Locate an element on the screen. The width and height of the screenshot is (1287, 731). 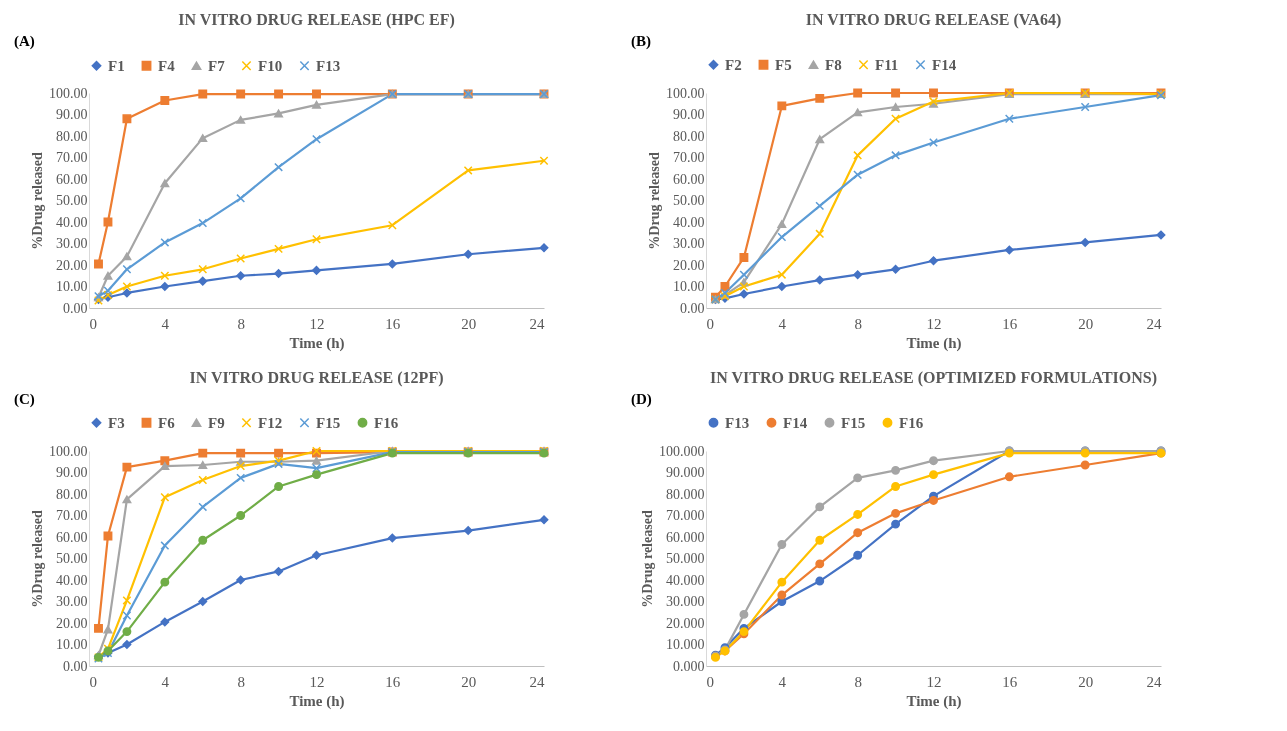
legend-label: F2 is located at coordinates (733, 64).